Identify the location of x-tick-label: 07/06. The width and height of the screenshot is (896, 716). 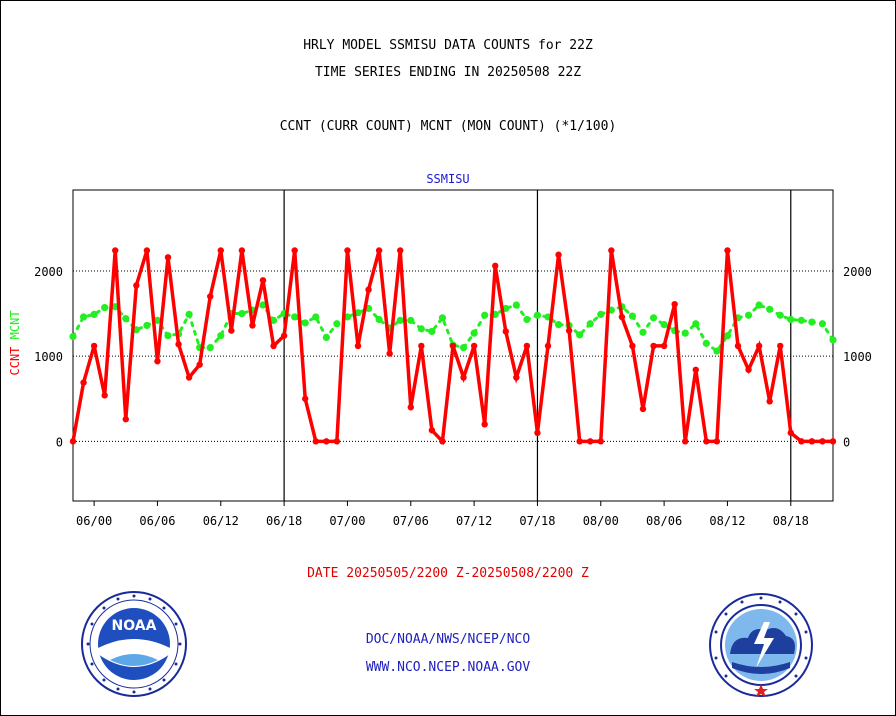
(411, 521).